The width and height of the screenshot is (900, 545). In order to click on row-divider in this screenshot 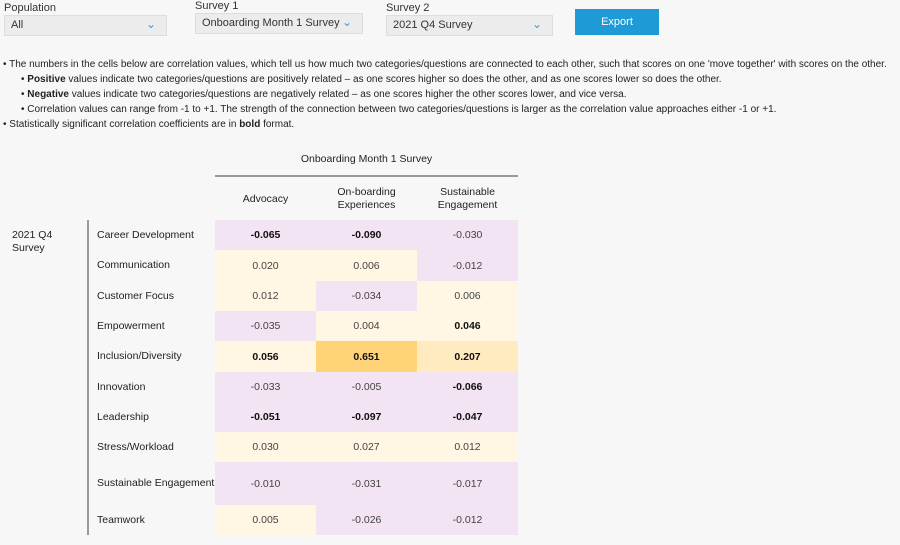, I will do `click(88, 377)`.